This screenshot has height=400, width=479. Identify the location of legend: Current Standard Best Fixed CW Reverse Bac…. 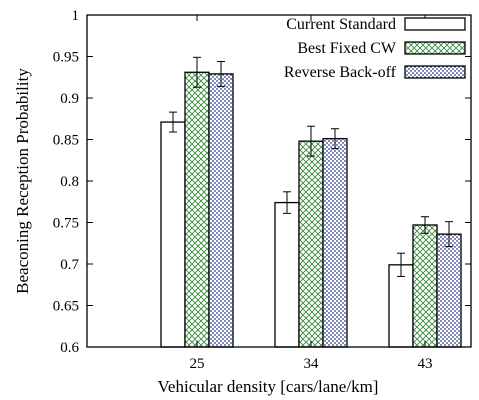
(375, 48).